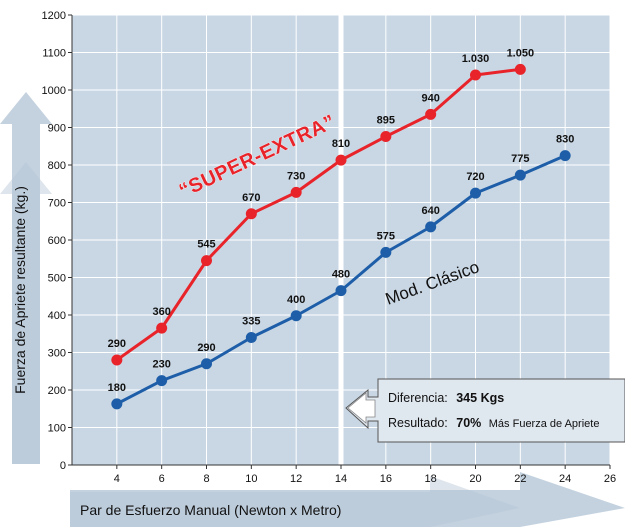 Image resolution: width=625 pixels, height=527 pixels. I want to click on data-label: 810, so click(341, 144).